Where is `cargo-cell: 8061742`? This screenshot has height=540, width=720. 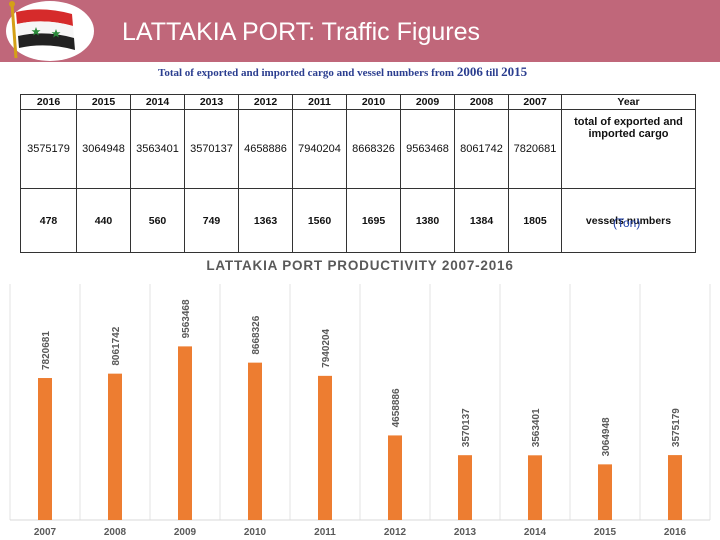 cargo-cell: 8061742 is located at coordinates (481, 149).